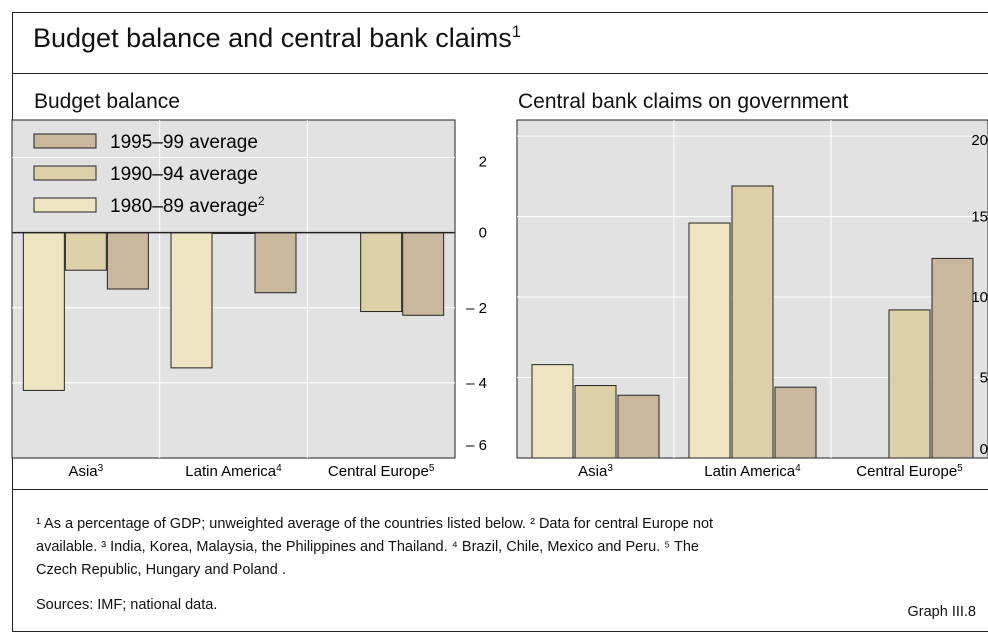  Describe the element at coordinates (187, 205) in the screenshot. I see `legend-label: 1980–89 average2` at that location.